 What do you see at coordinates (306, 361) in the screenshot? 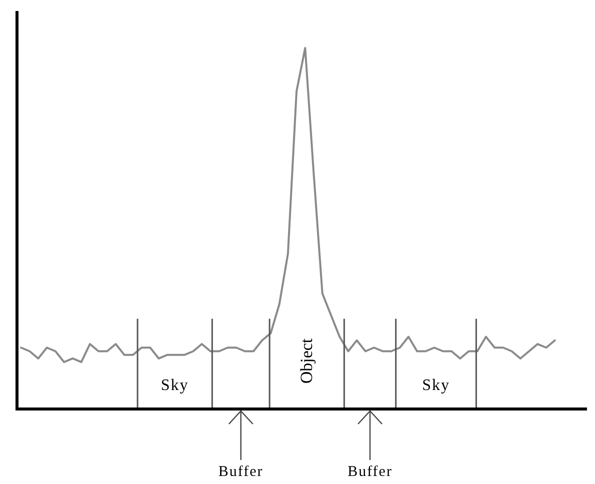
I see `annotation: Object` at bounding box center [306, 361].